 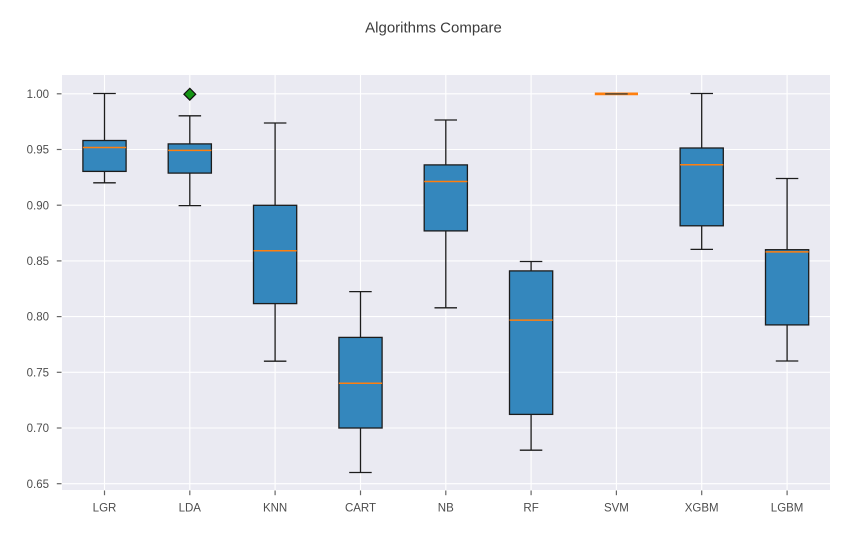 I want to click on svg-text: NB, so click(x=446, y=509).